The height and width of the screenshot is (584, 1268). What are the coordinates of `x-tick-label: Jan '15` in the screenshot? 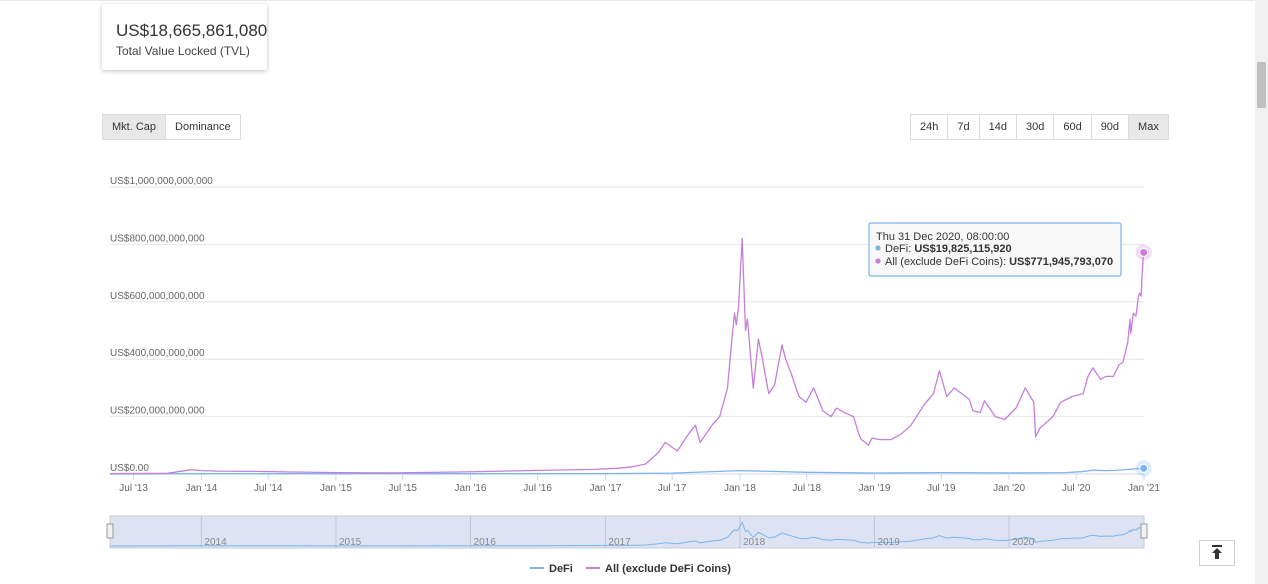 It's located at (336, 488).